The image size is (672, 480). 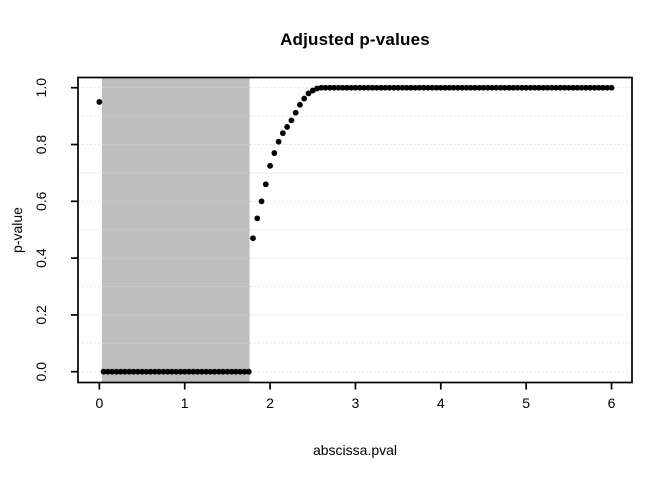 I want to click on x-tick-label: 1, so click(x=185, y=403).